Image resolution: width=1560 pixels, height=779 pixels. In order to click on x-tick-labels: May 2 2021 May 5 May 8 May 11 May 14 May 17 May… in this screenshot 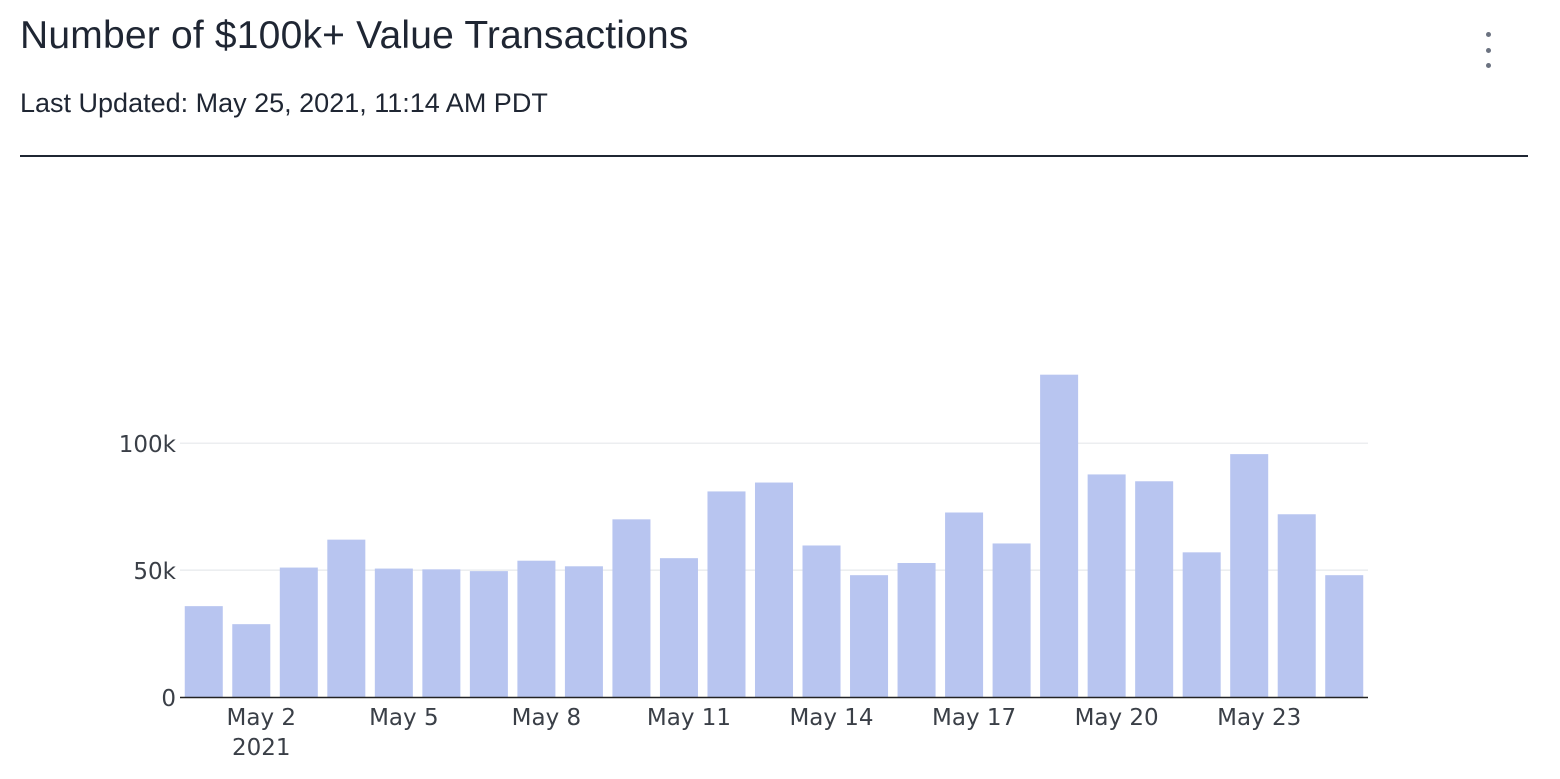, I will do `click(764, 733)`.